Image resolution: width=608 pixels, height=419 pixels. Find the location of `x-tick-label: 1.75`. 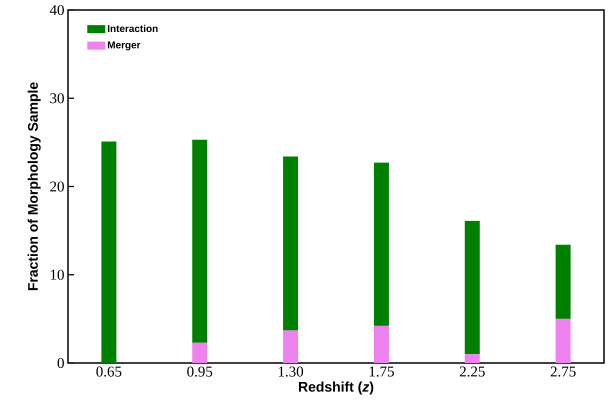

x-tick-label: 1.75 is located at coordinates (382, 371).